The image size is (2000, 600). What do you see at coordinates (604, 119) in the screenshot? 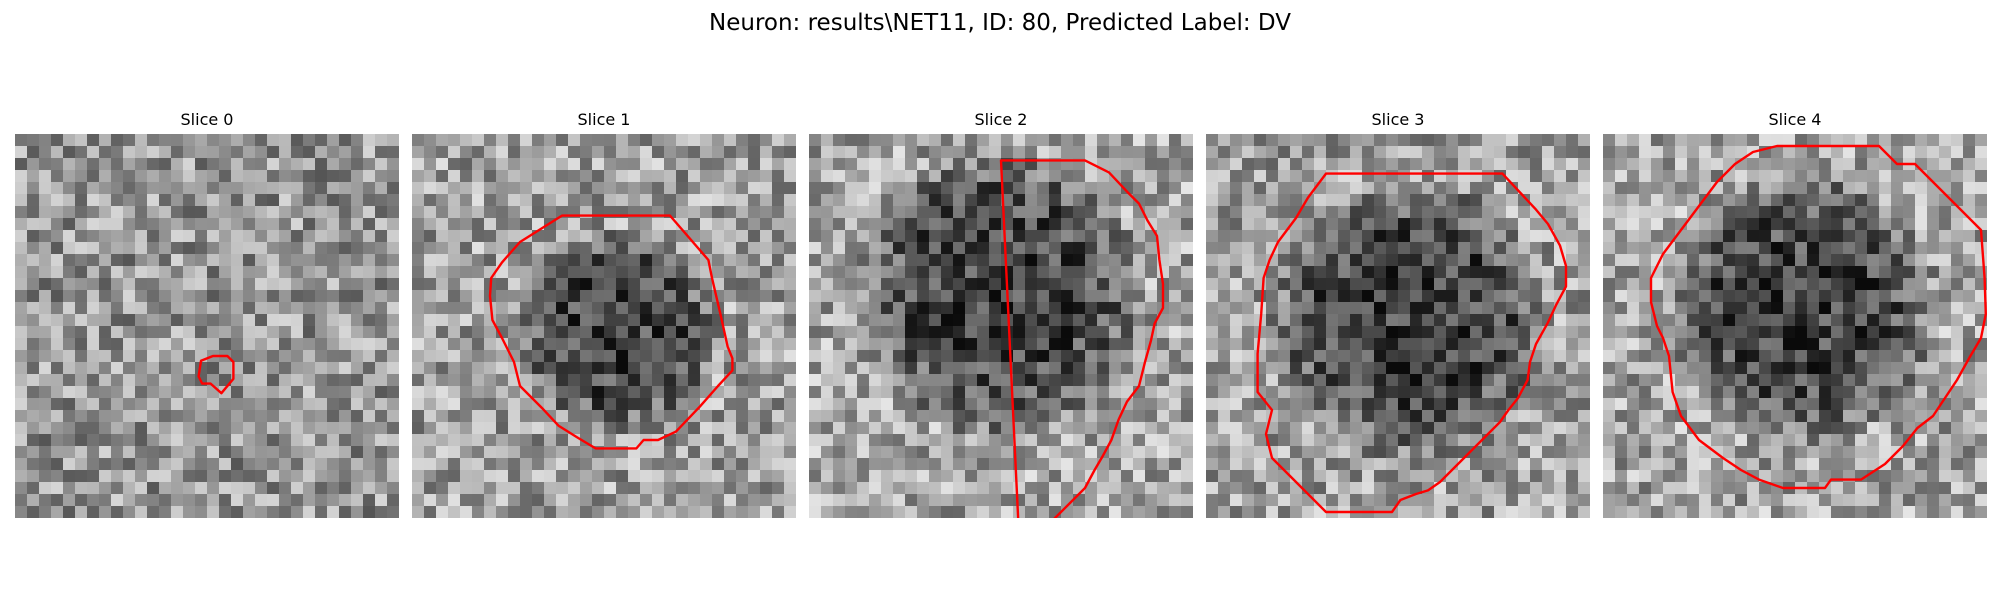
I see `slice-title-1: Slice 1` at bounding box center [604, 119].